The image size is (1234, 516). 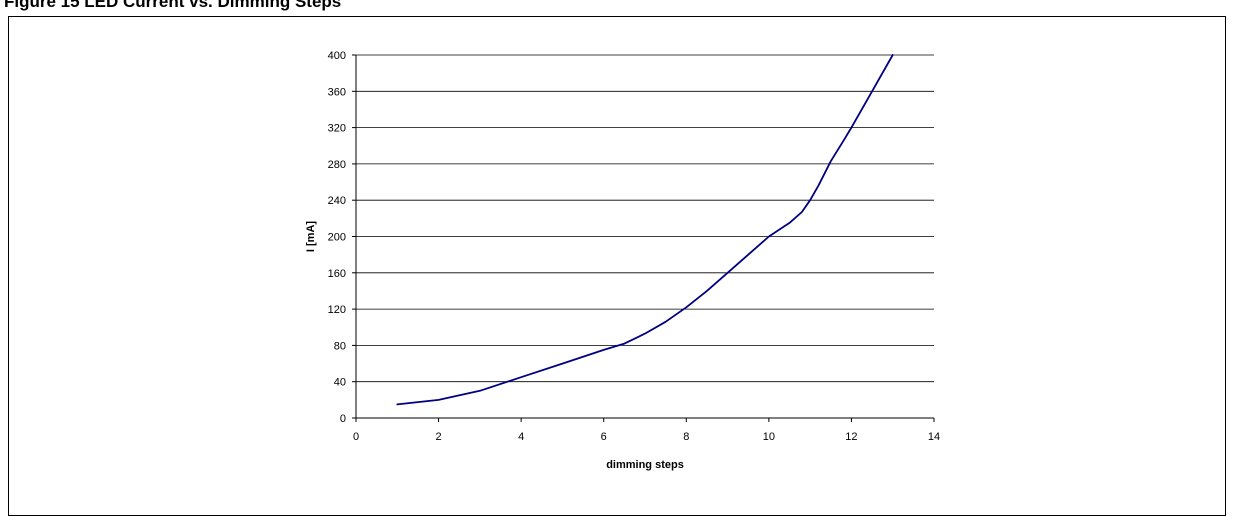 I want to click on figure-heading: Figure 15 LED Current vs. Dimming Steps, so click(x=173, y=5).